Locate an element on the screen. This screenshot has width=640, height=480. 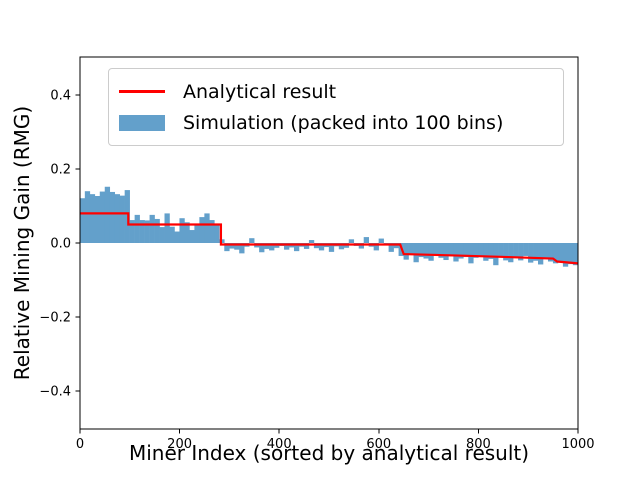
y-tick-label: 0.0 is located at coordinates (60, 244).